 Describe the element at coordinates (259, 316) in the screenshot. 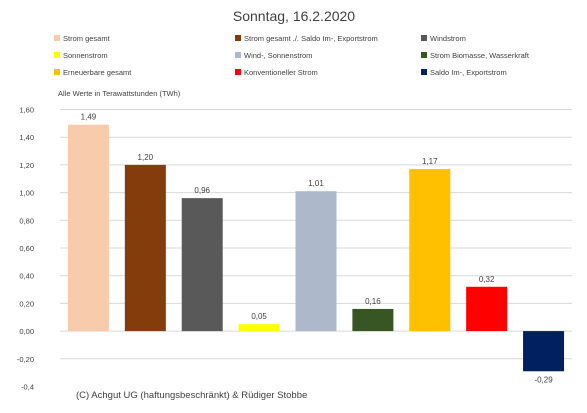

I see `data-label: 0,05` at that location.